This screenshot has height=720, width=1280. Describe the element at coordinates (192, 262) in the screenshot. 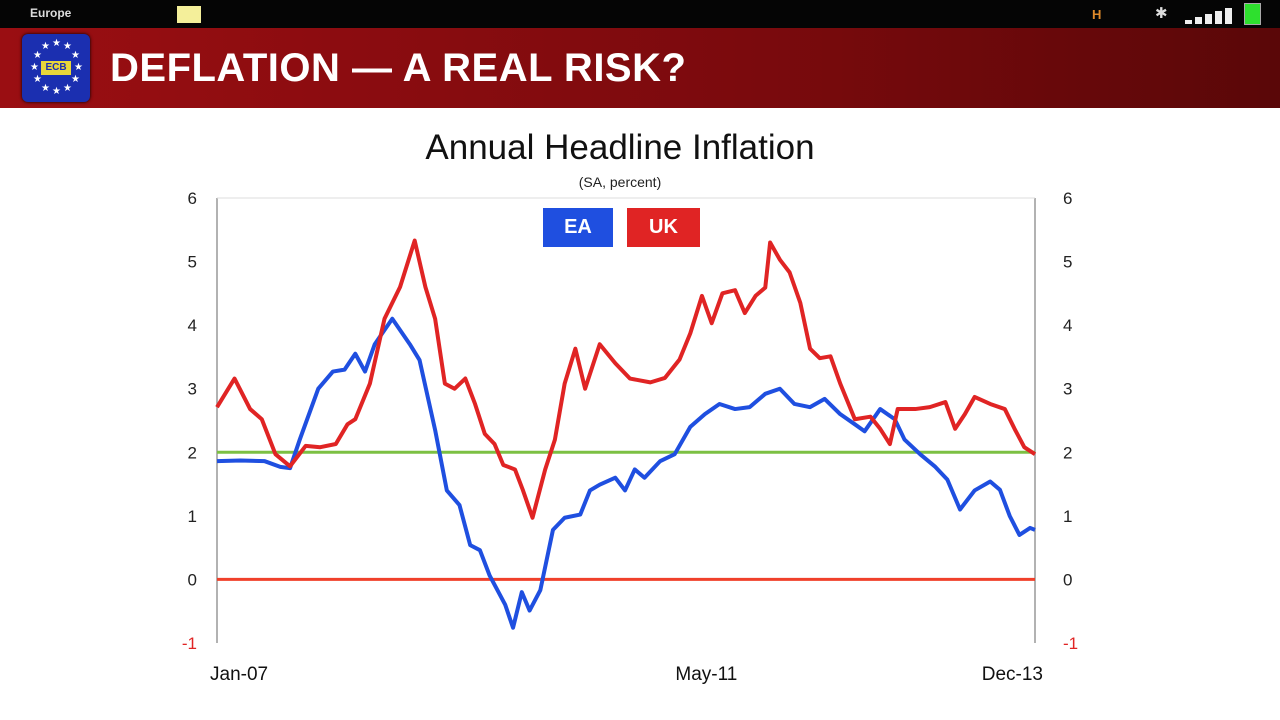

I see `y-tick-left: 5` at that location.